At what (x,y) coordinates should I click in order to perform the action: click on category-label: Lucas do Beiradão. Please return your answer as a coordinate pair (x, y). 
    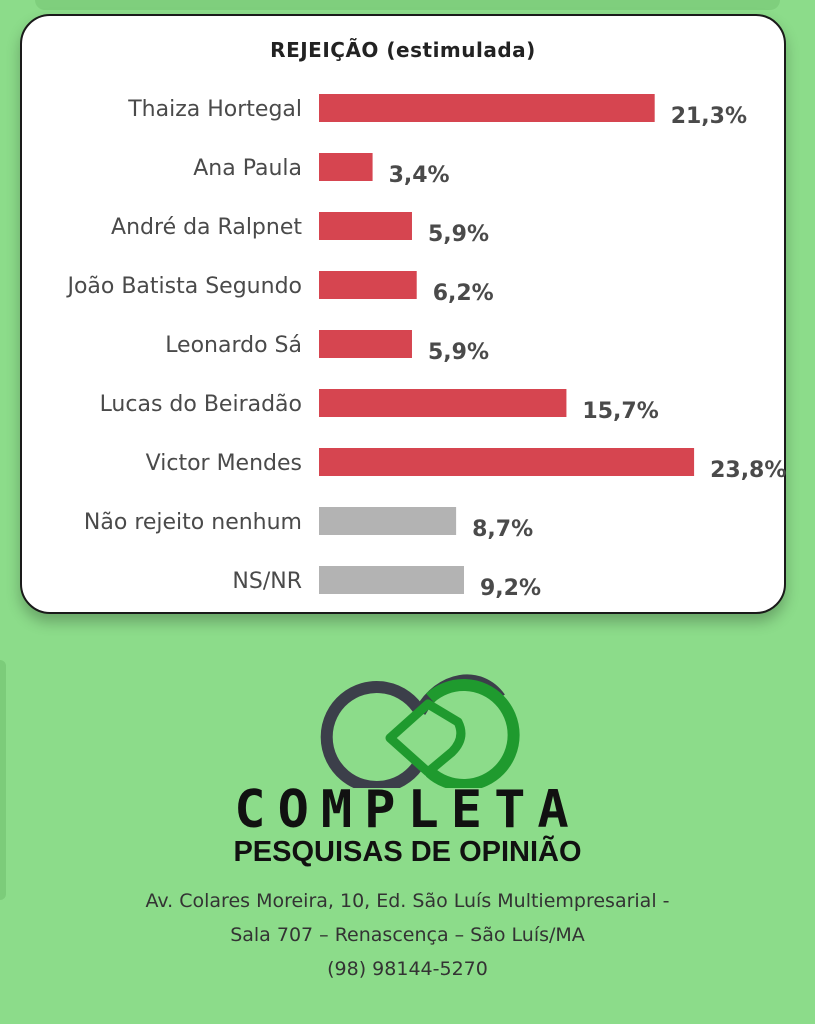
    Looking at the image, I should click on (201, 404).